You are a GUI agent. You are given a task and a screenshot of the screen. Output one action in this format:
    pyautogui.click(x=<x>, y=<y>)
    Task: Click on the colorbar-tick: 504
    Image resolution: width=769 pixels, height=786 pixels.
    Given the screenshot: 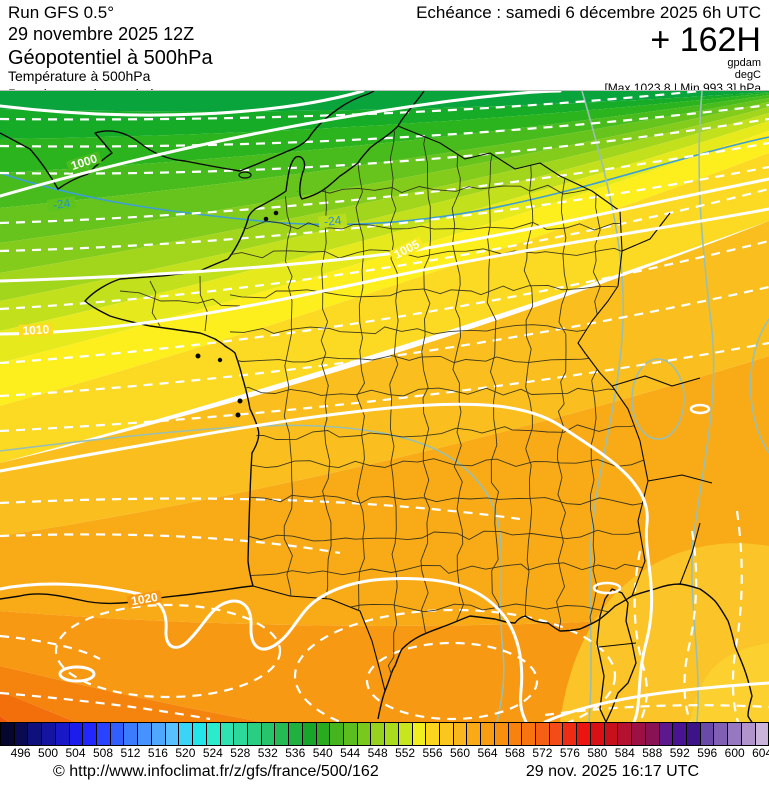 What is the action you would take?
    pyautogui.click(x=75, y=753)
    